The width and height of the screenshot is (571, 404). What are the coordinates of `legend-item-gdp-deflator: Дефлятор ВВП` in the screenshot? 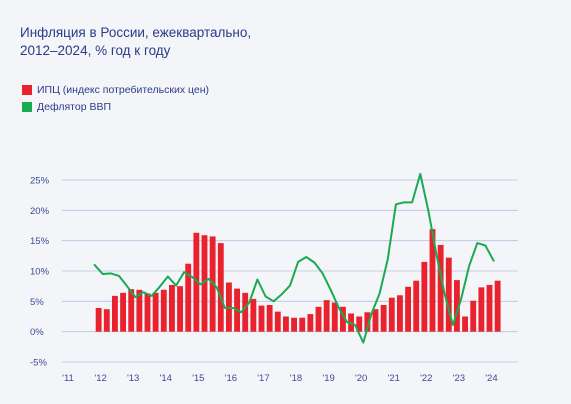 It's located at (115, 106).